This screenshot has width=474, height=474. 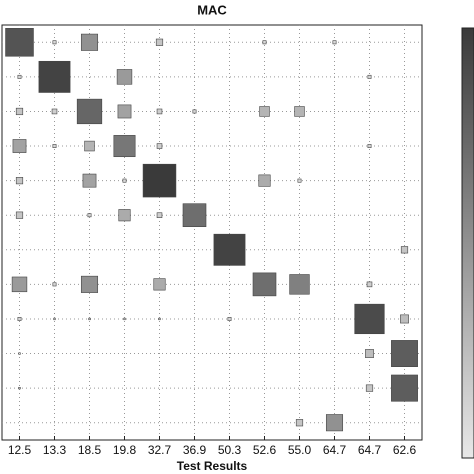 I want to click on x-tick-label: 18.5, so click(x=90, y=450).